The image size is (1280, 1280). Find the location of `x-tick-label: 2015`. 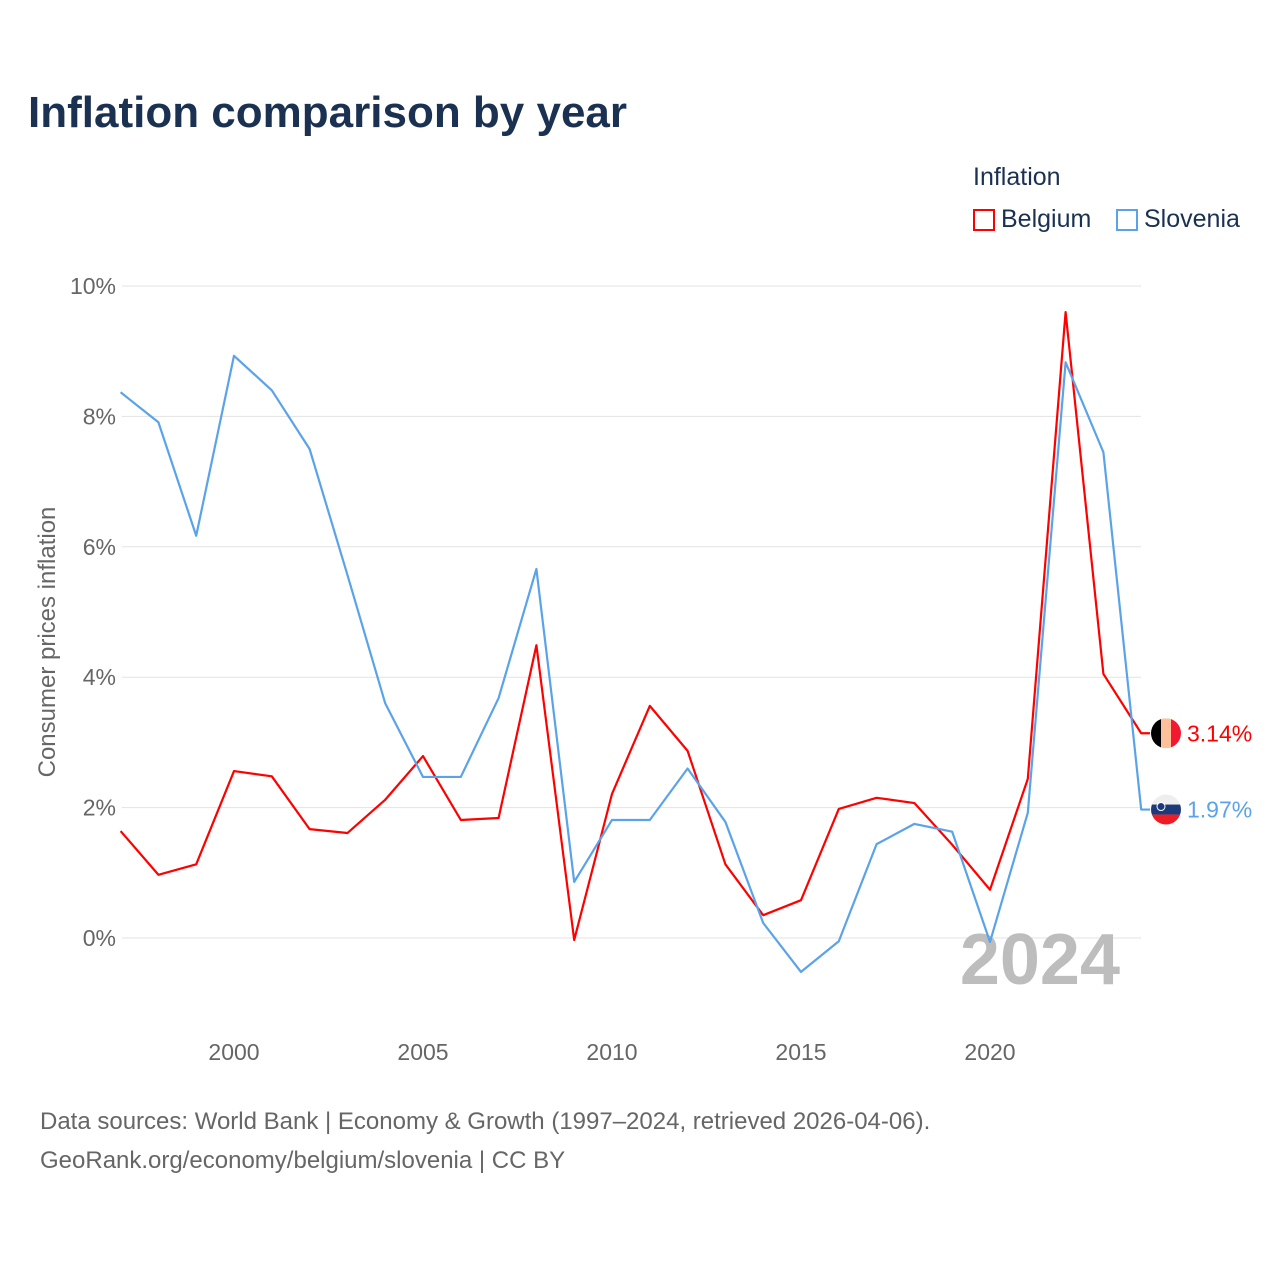

x-tick-label: 2015 is located at coordinates (800, 1052).